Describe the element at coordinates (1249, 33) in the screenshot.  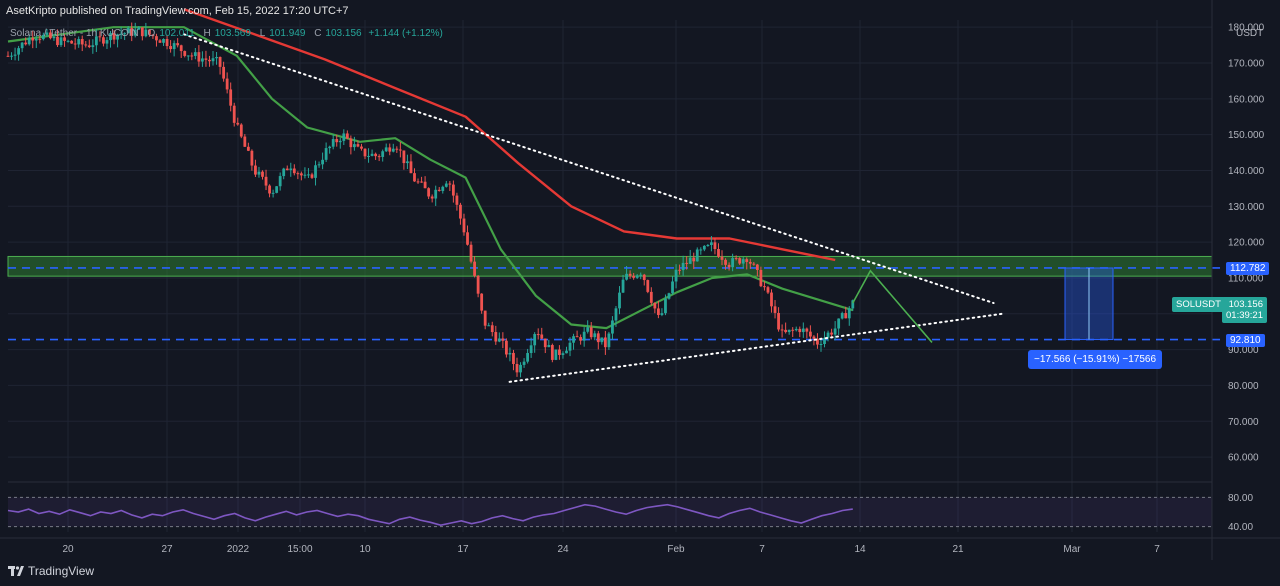
I see `price-axis-currency: USDT` at that location.